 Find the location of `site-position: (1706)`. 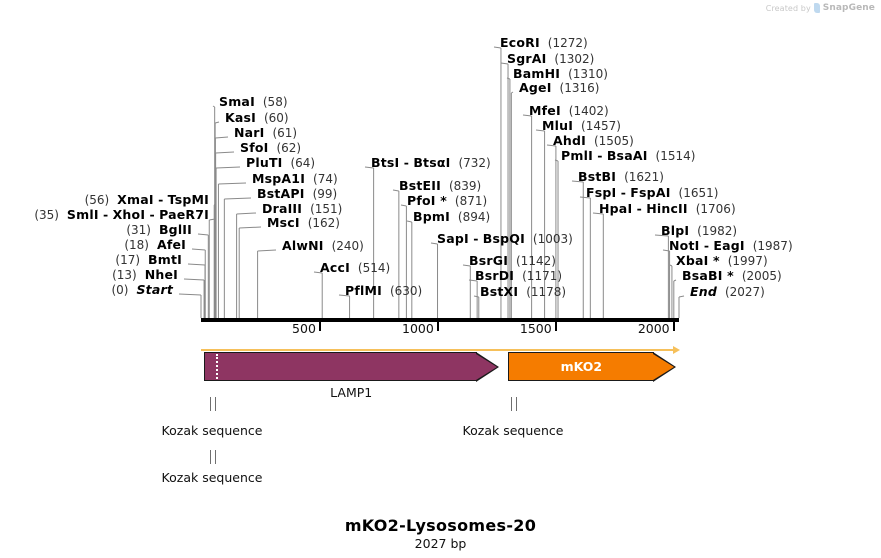

site-position: (1706) is located at coordinates (715, 209).